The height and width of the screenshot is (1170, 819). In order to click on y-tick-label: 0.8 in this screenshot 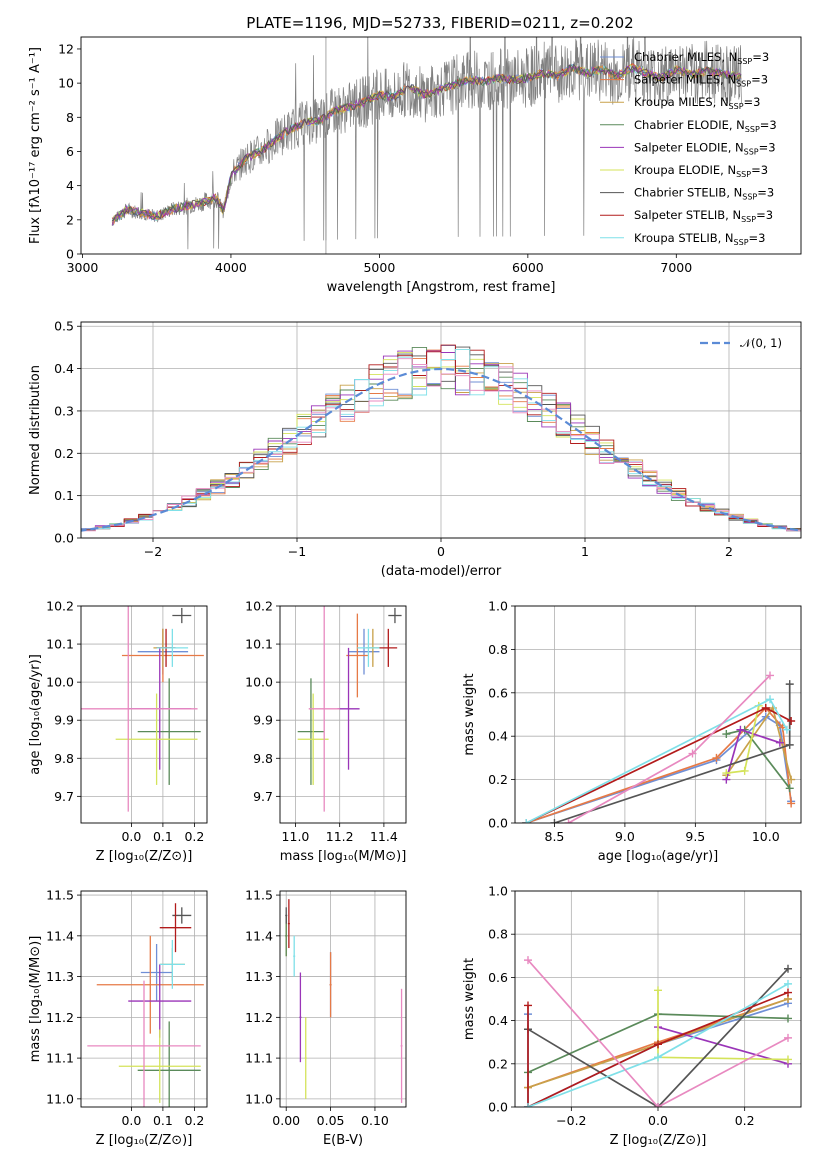, I will do `click(498, 649)`.